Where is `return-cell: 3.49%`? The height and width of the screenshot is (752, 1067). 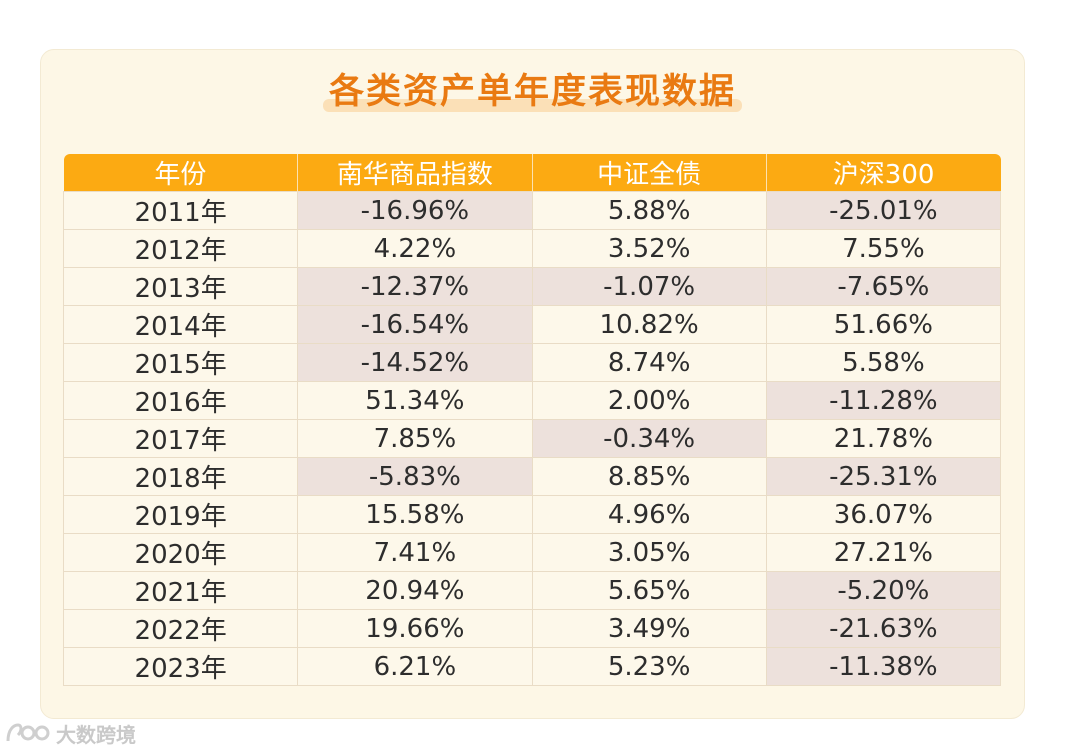
return-cell: 3.49% is located at coordinates (649, 628).